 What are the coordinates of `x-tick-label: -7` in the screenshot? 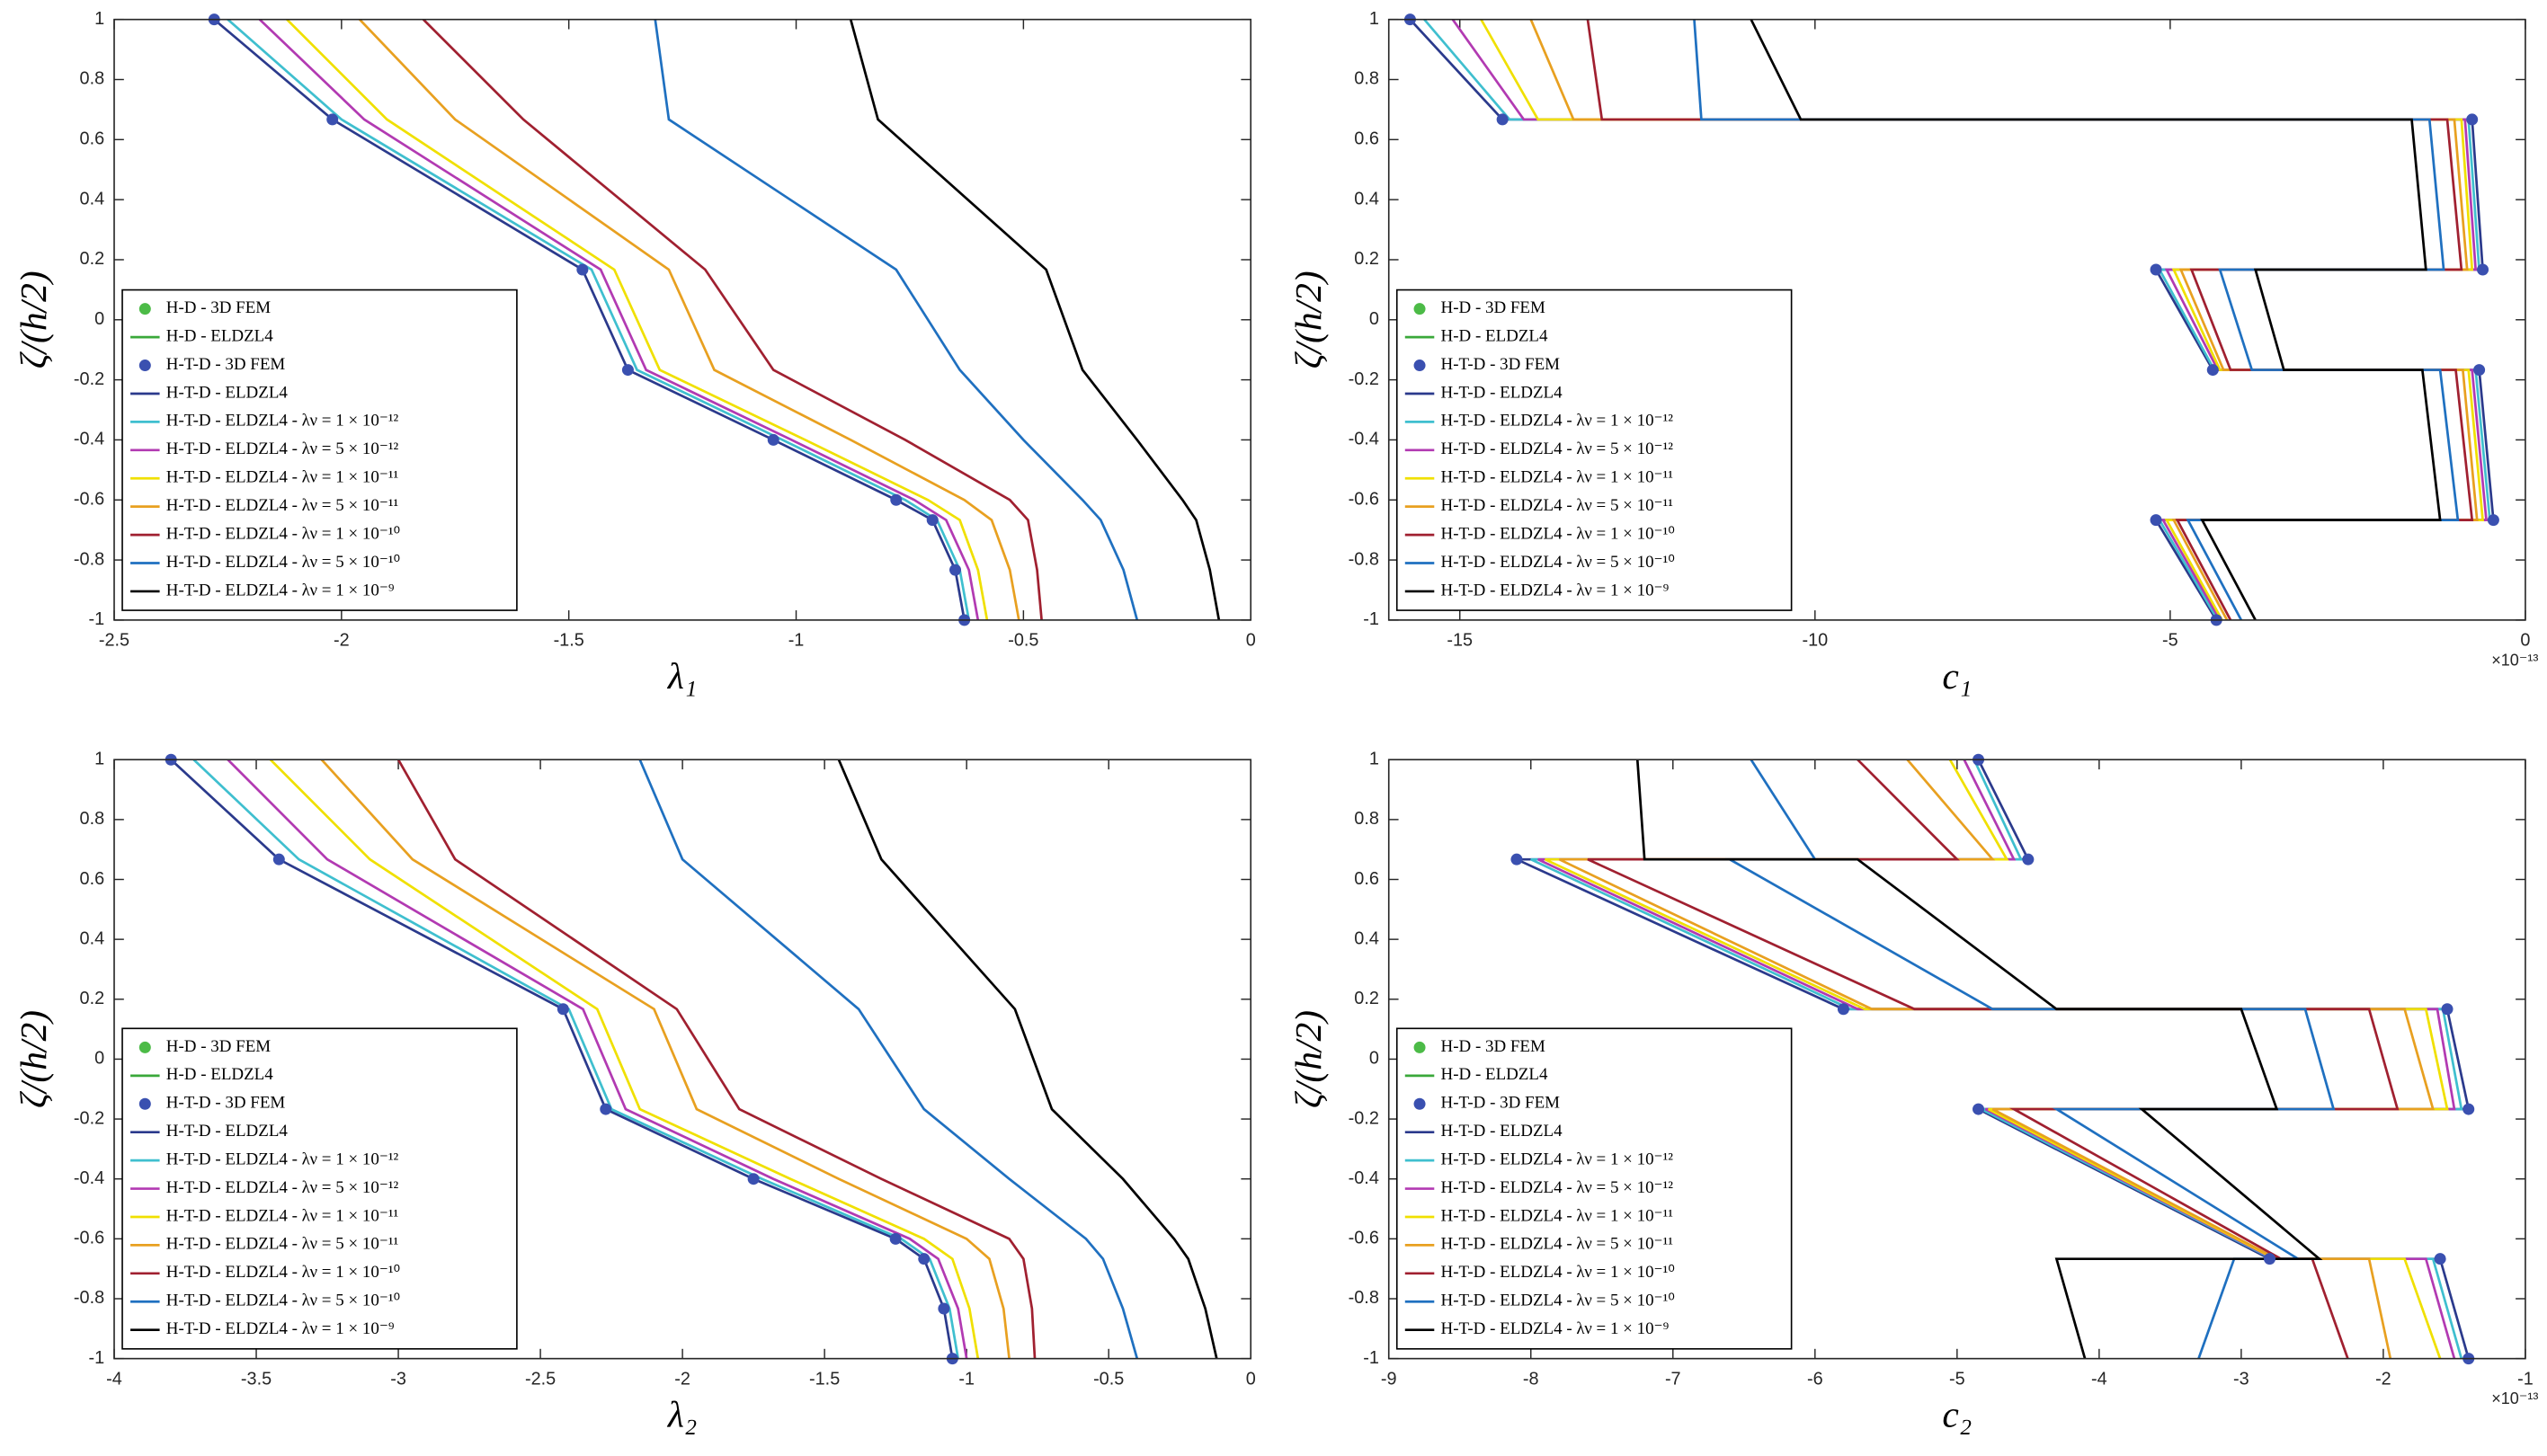 It's located at (1673, 1379).